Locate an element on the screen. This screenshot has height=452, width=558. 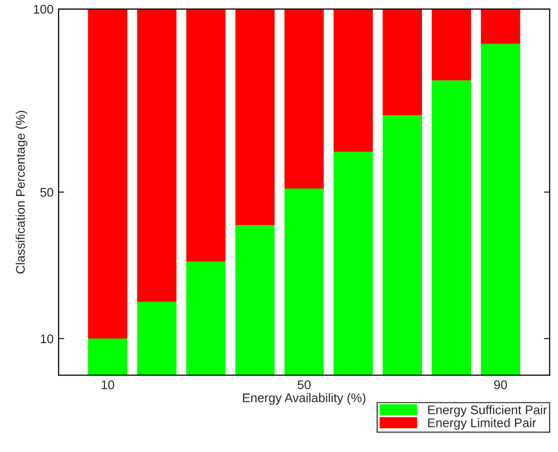
x-tick-label: 90 is located at coordinates (500, 385).